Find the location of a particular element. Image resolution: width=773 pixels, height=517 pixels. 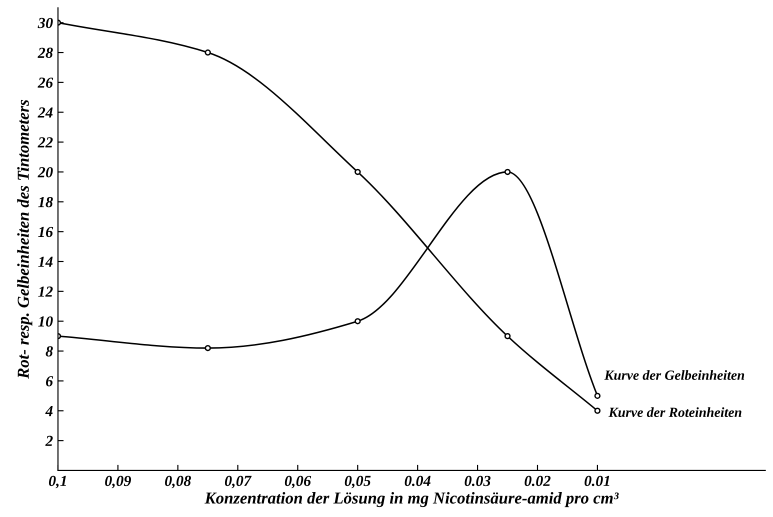

series-label: Kurve der Gelbeinheiten is located at coordinates (674, 375).